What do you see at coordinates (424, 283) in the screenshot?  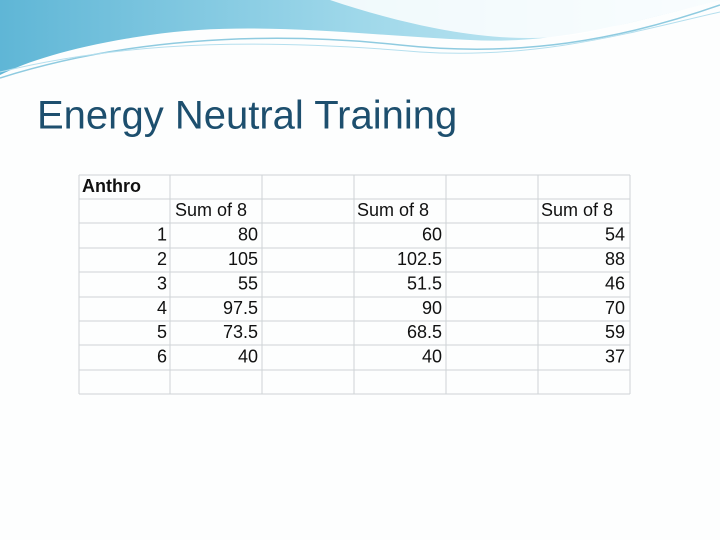 I see `table-cell: 51.5` at bounding box center [424, 283].